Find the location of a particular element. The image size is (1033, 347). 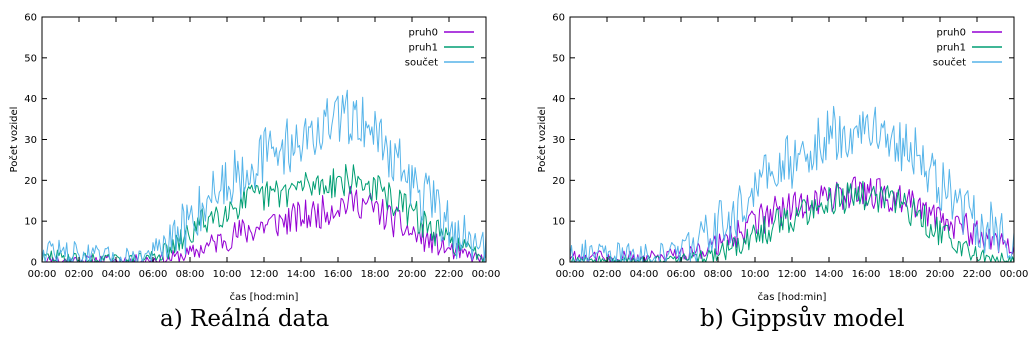

caption-real-data: a) Reálná data is located at coordinates (245, 319).